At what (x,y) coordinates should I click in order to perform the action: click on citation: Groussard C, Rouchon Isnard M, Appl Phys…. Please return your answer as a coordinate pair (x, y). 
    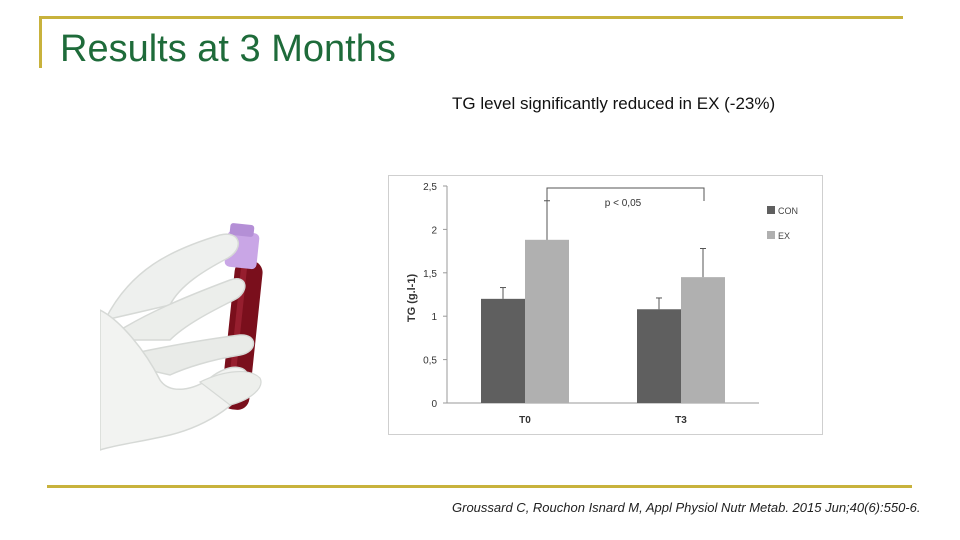
    Looking at the image, I should click on (686, 507).